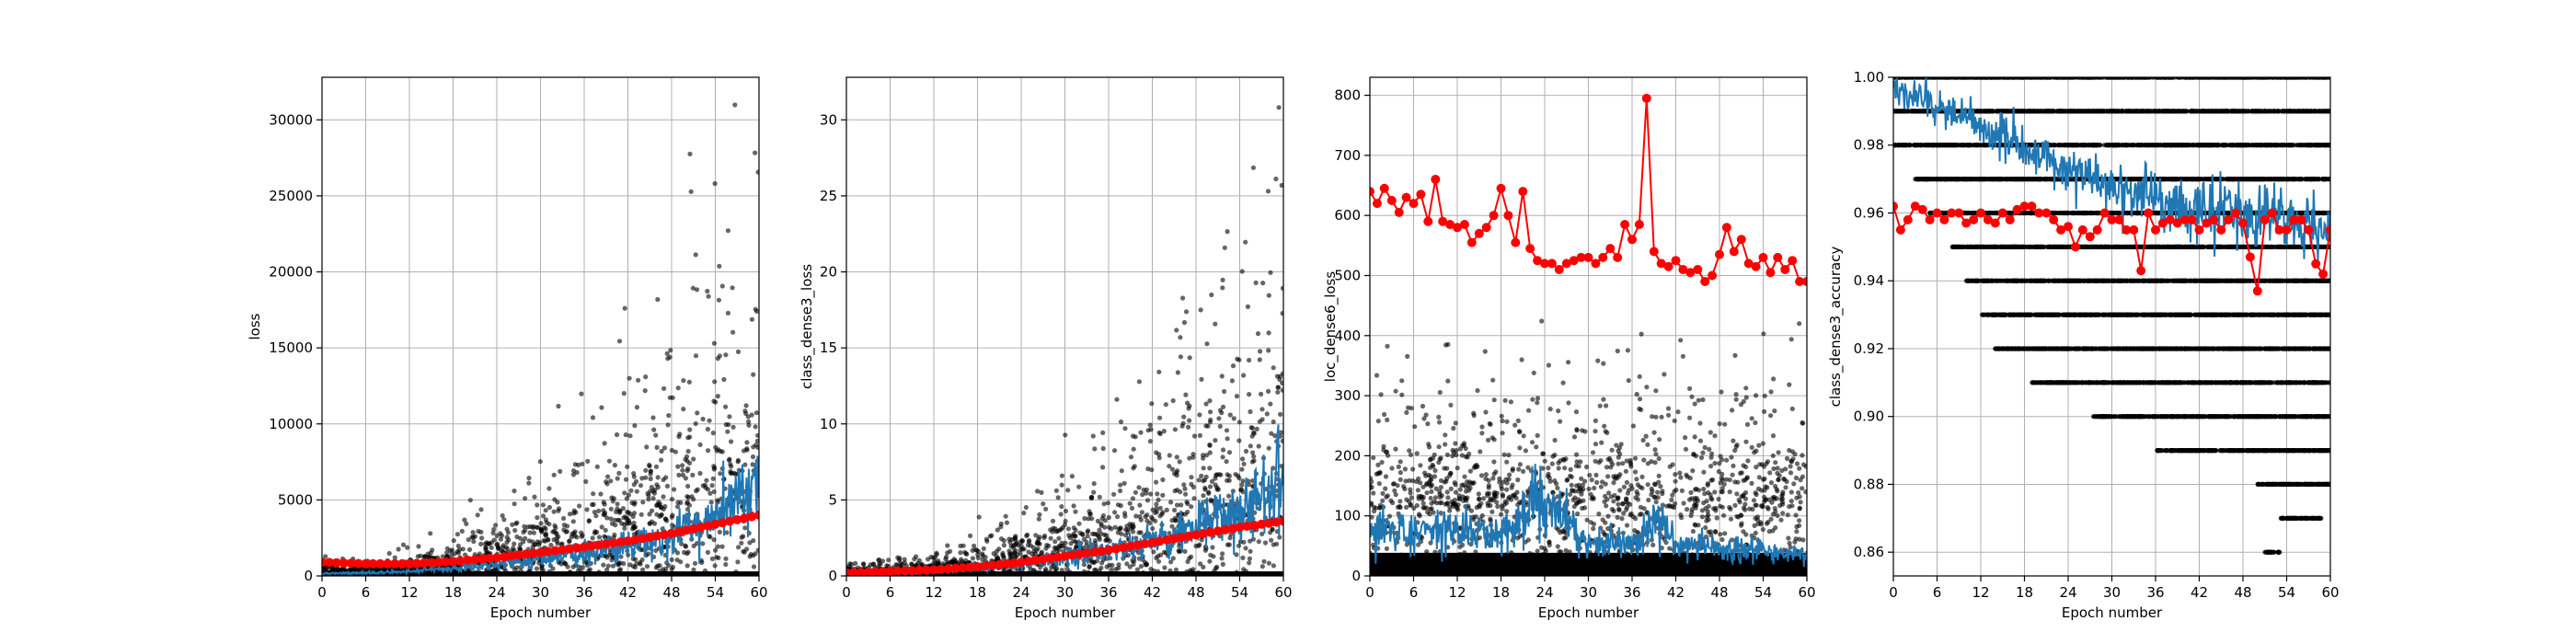 This screenshot has height=644, width=2576. Describe the element at coordinates (409, 592) in the screenshot. I see `x-tick-label: 12` at that location.